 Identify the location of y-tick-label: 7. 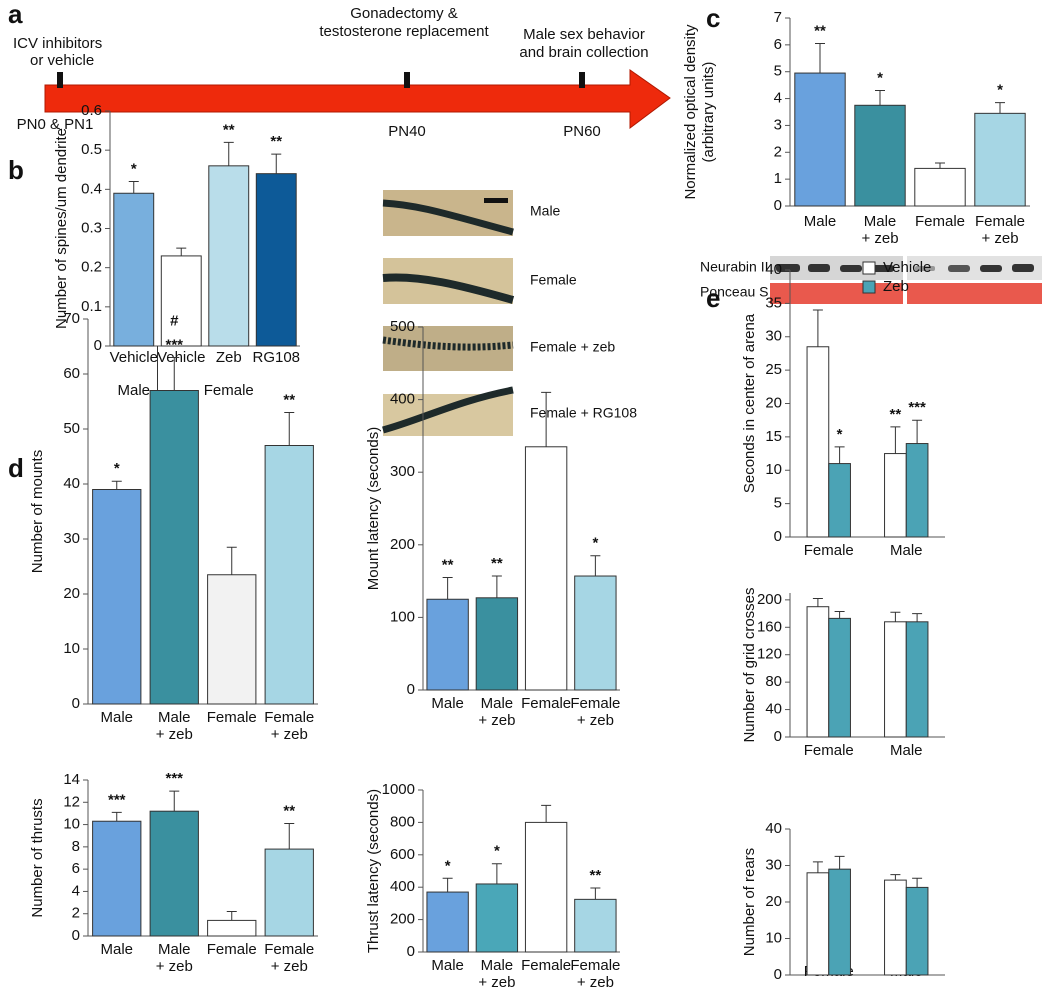
(778, 17).